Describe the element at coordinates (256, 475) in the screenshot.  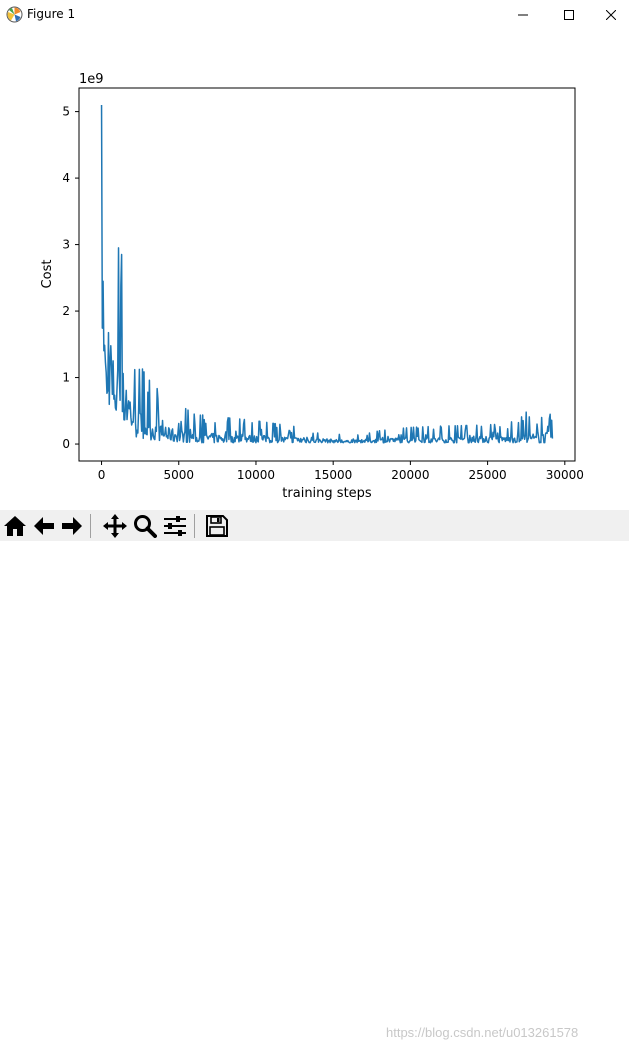
I see `x-tick-label: 10000` at that location.